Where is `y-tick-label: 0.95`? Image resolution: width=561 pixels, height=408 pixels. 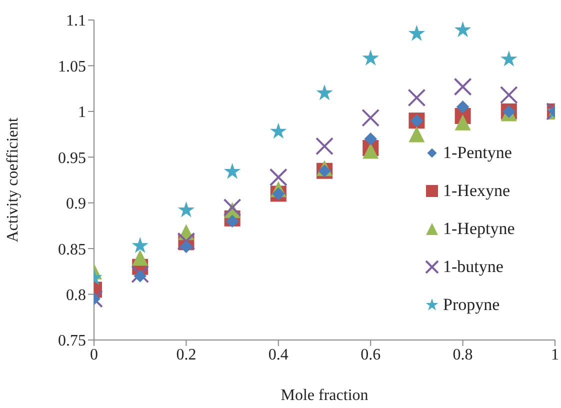
y-tick-label: 0.95 is located at coordinates (72, 158).